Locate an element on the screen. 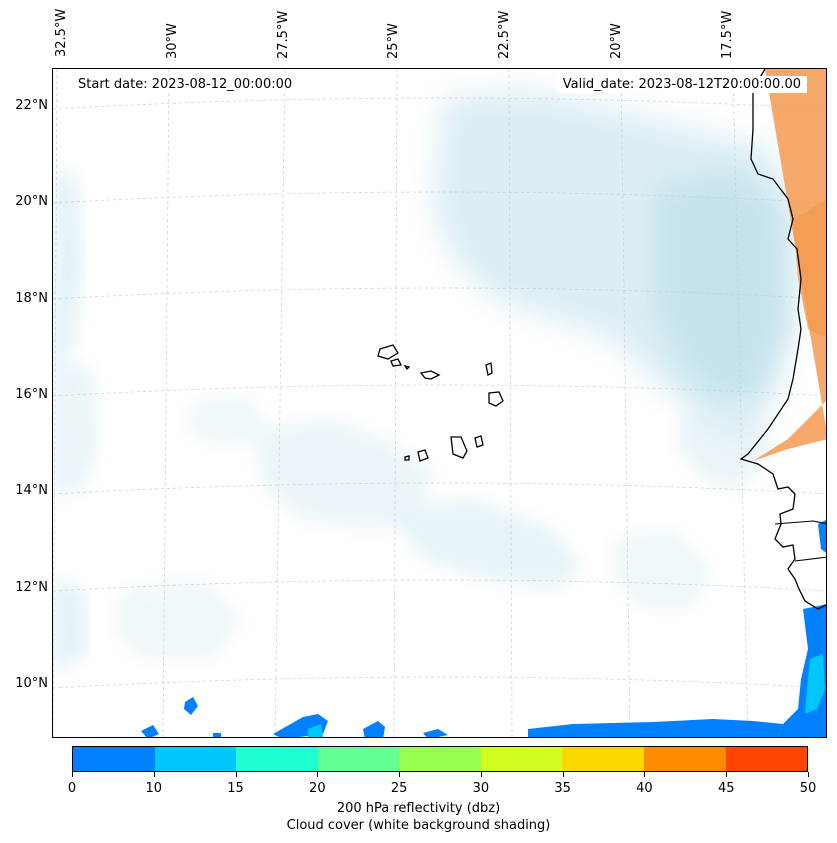  meridian-27-5w is located at coordinates (280, 403).